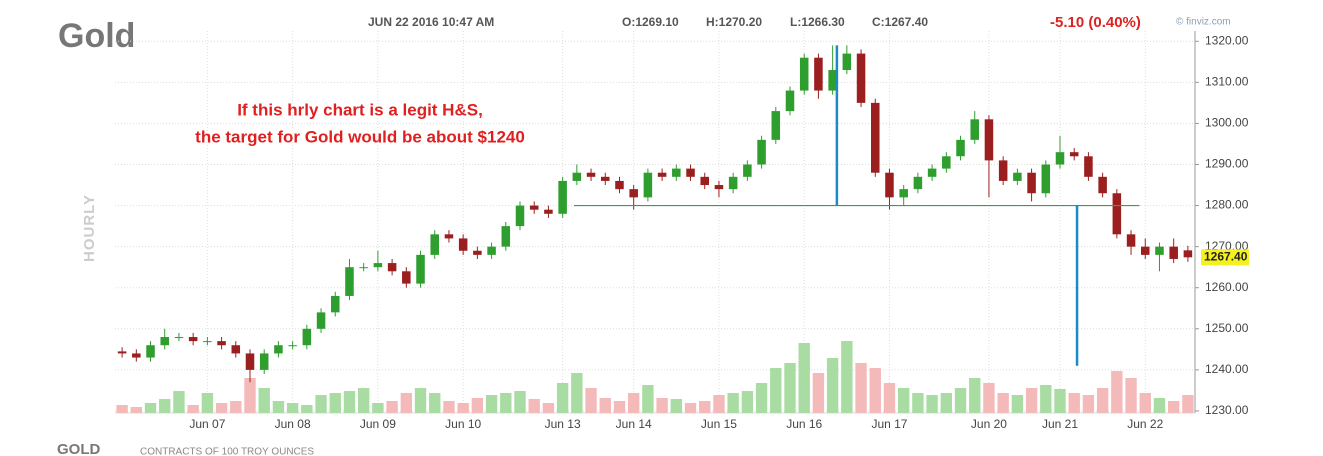 The height and width of the screenshot is (456, 1323). I want to click on change: -5.10 (0.40%), so click(1095, 22).